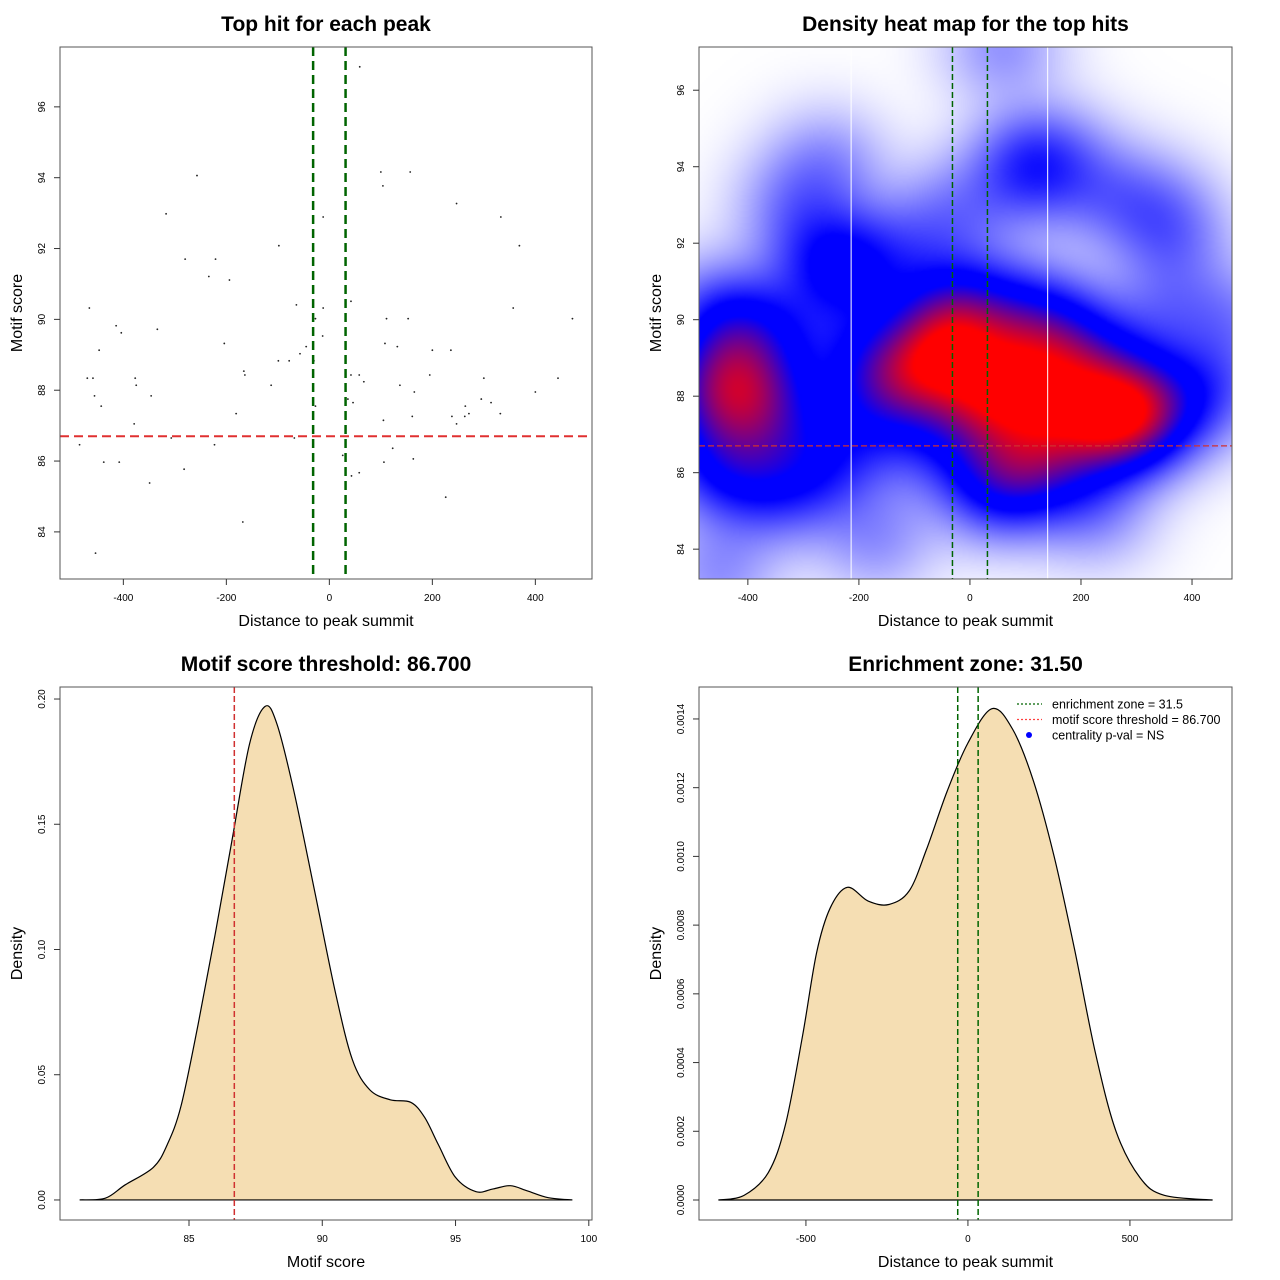  I want to click on y-tick-label: 0.00, so click(42, 1200).